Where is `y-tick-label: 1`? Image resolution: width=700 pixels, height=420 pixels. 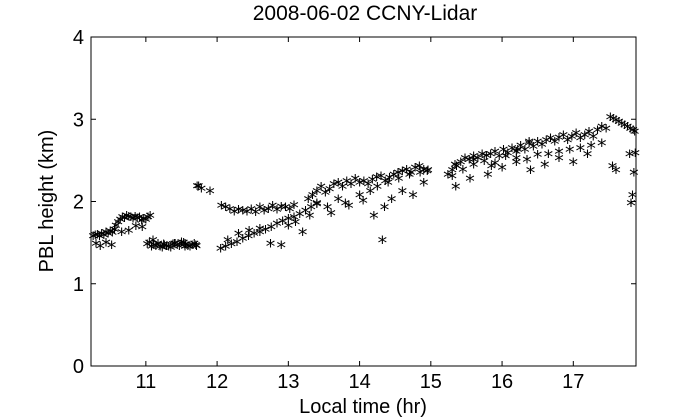 y-tick-label: 1 is located at coordinates (78, 285).